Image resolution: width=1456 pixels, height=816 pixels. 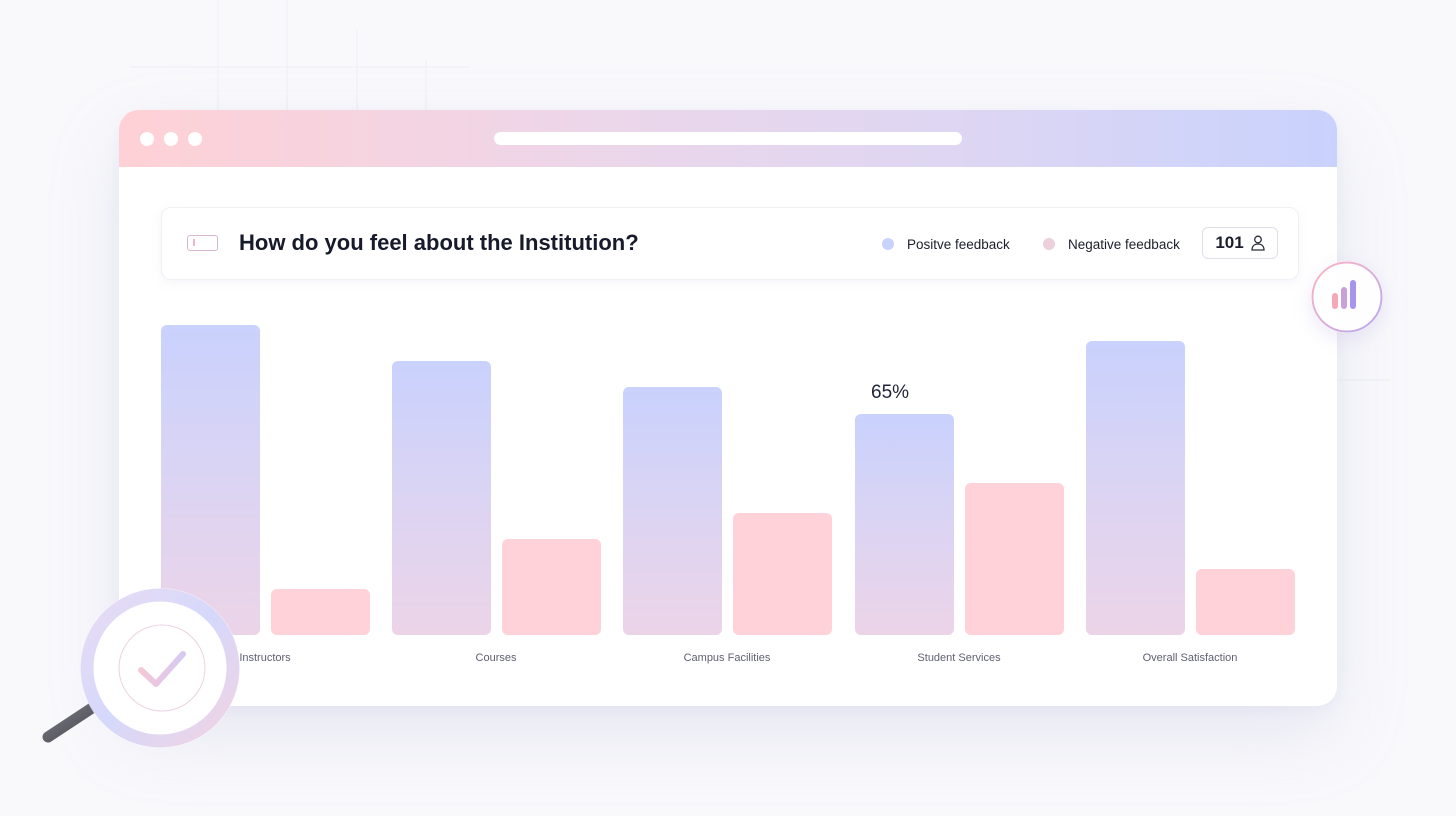 I want to click on stats-badge, so click(x=1347, y=297).